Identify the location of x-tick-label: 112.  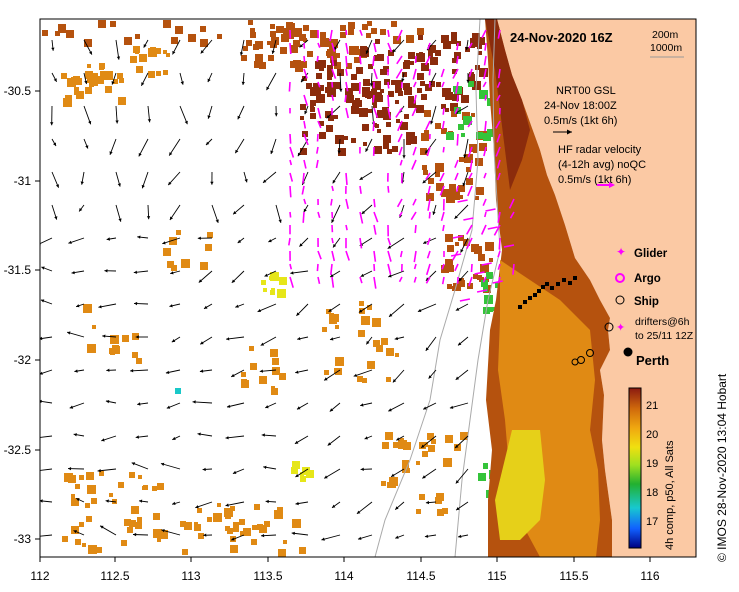
(39, 576).